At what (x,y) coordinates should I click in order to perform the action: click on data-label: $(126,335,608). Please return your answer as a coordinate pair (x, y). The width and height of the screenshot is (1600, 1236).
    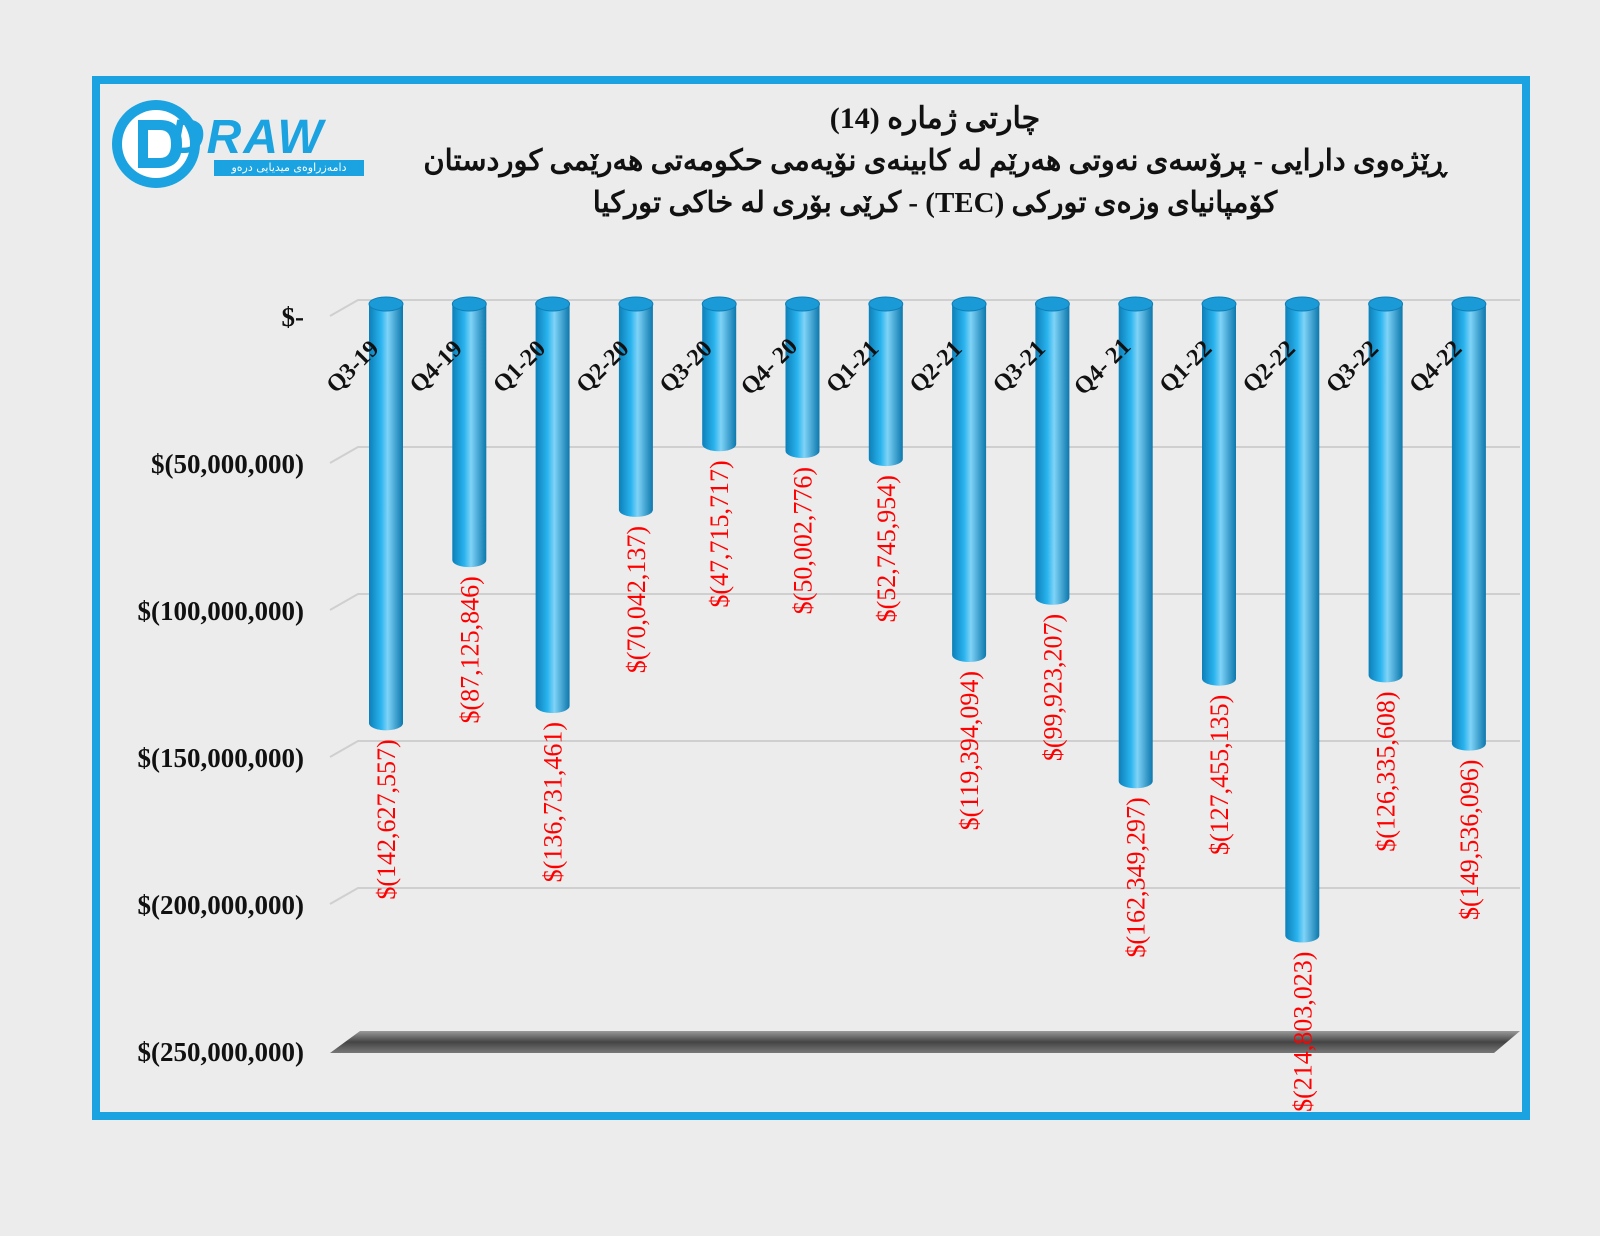
    Looking at the image, I should click on (1386, 771).